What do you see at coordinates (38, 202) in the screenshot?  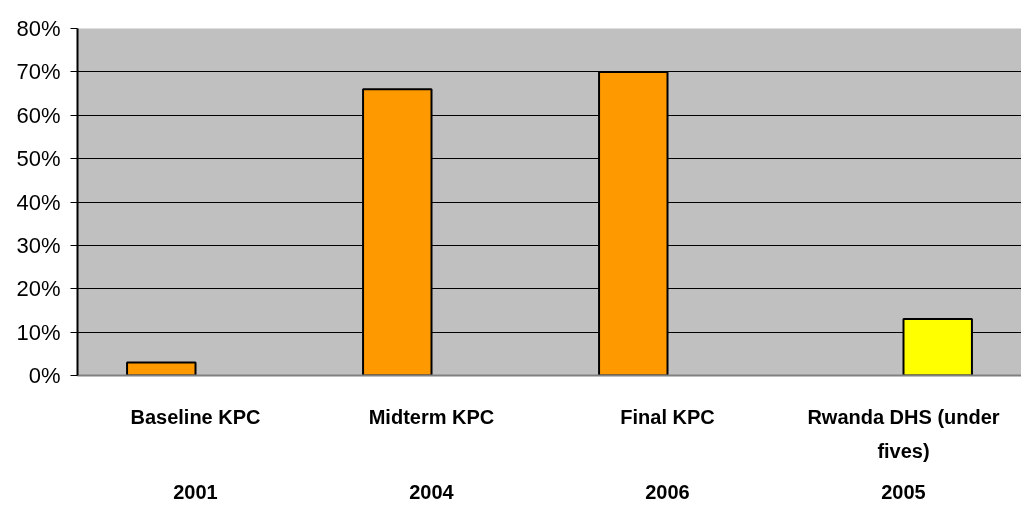 I see `y-tick-label: 40%` at bounding box center [38, 202].